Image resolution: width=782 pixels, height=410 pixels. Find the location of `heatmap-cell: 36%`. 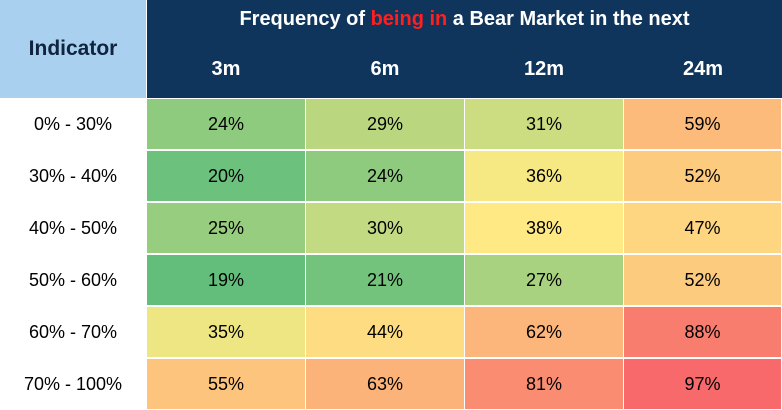

heatmap-cell: 36% is located at coordinates (544, 176).